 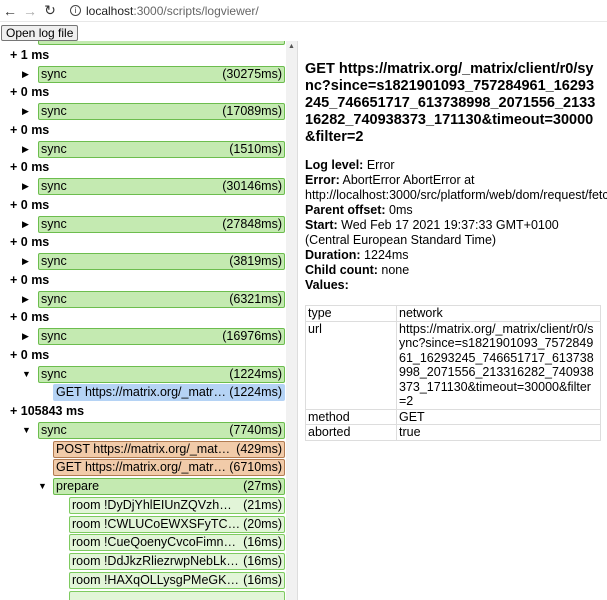 I want to click on sync-bar: sync (3819ms), so click(x=161, y=261).